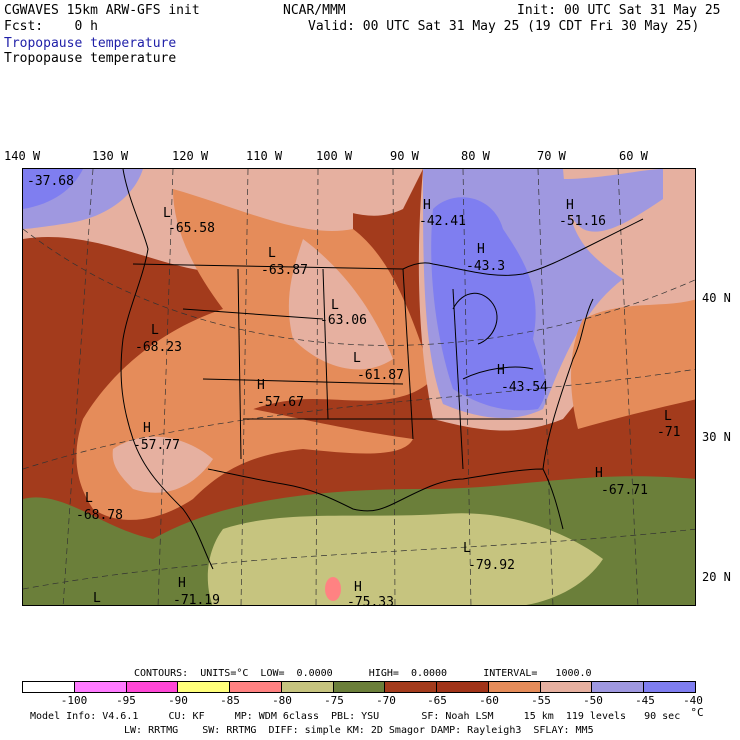  I want to click on map-extremum-value: -71.19, so click(196, 599).